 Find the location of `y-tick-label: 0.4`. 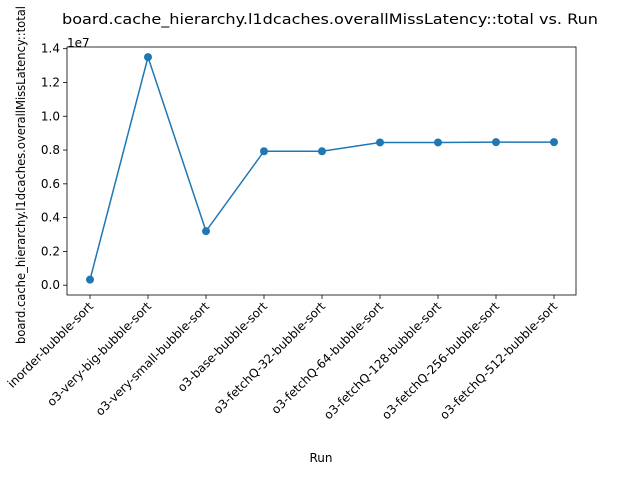

y-tick-label: 0.4 is located at coordinates (50, 218).